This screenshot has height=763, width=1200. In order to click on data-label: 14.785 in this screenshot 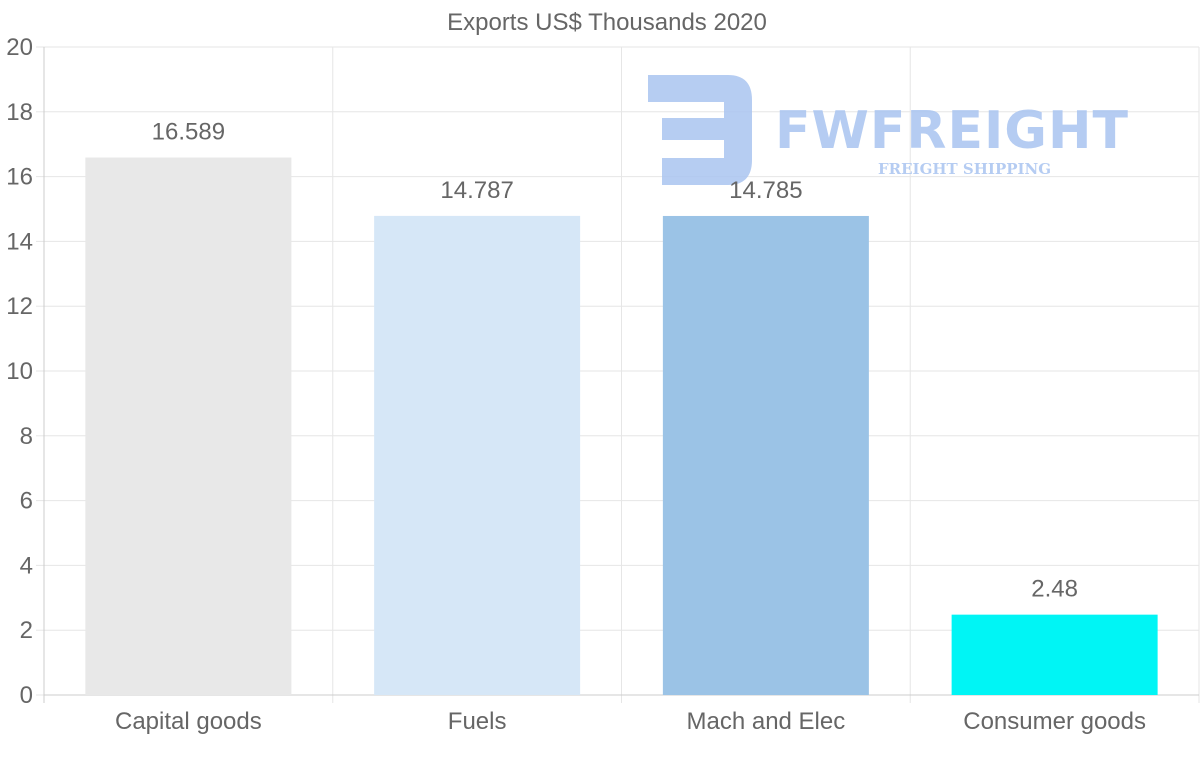, I will do `click(765, 190)`.